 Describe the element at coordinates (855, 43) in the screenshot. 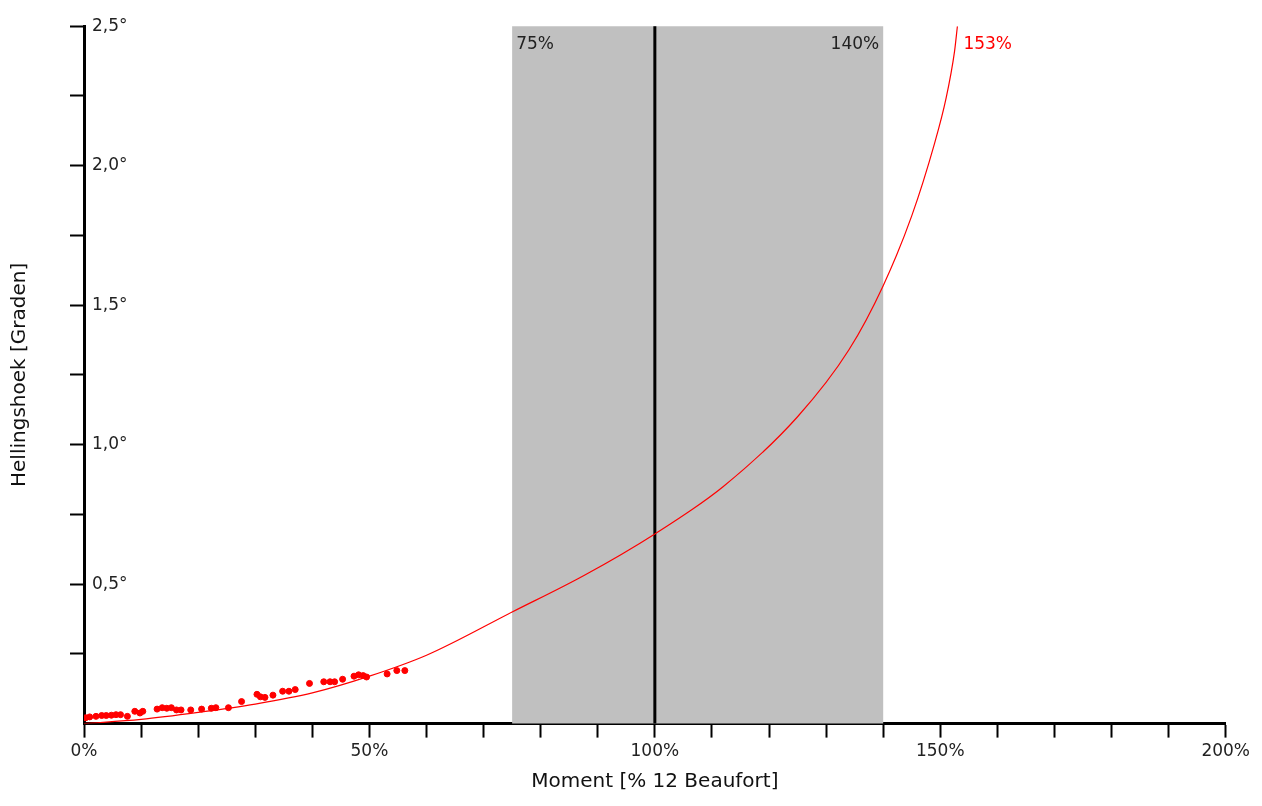

I see `annotation: 140%` at that location.